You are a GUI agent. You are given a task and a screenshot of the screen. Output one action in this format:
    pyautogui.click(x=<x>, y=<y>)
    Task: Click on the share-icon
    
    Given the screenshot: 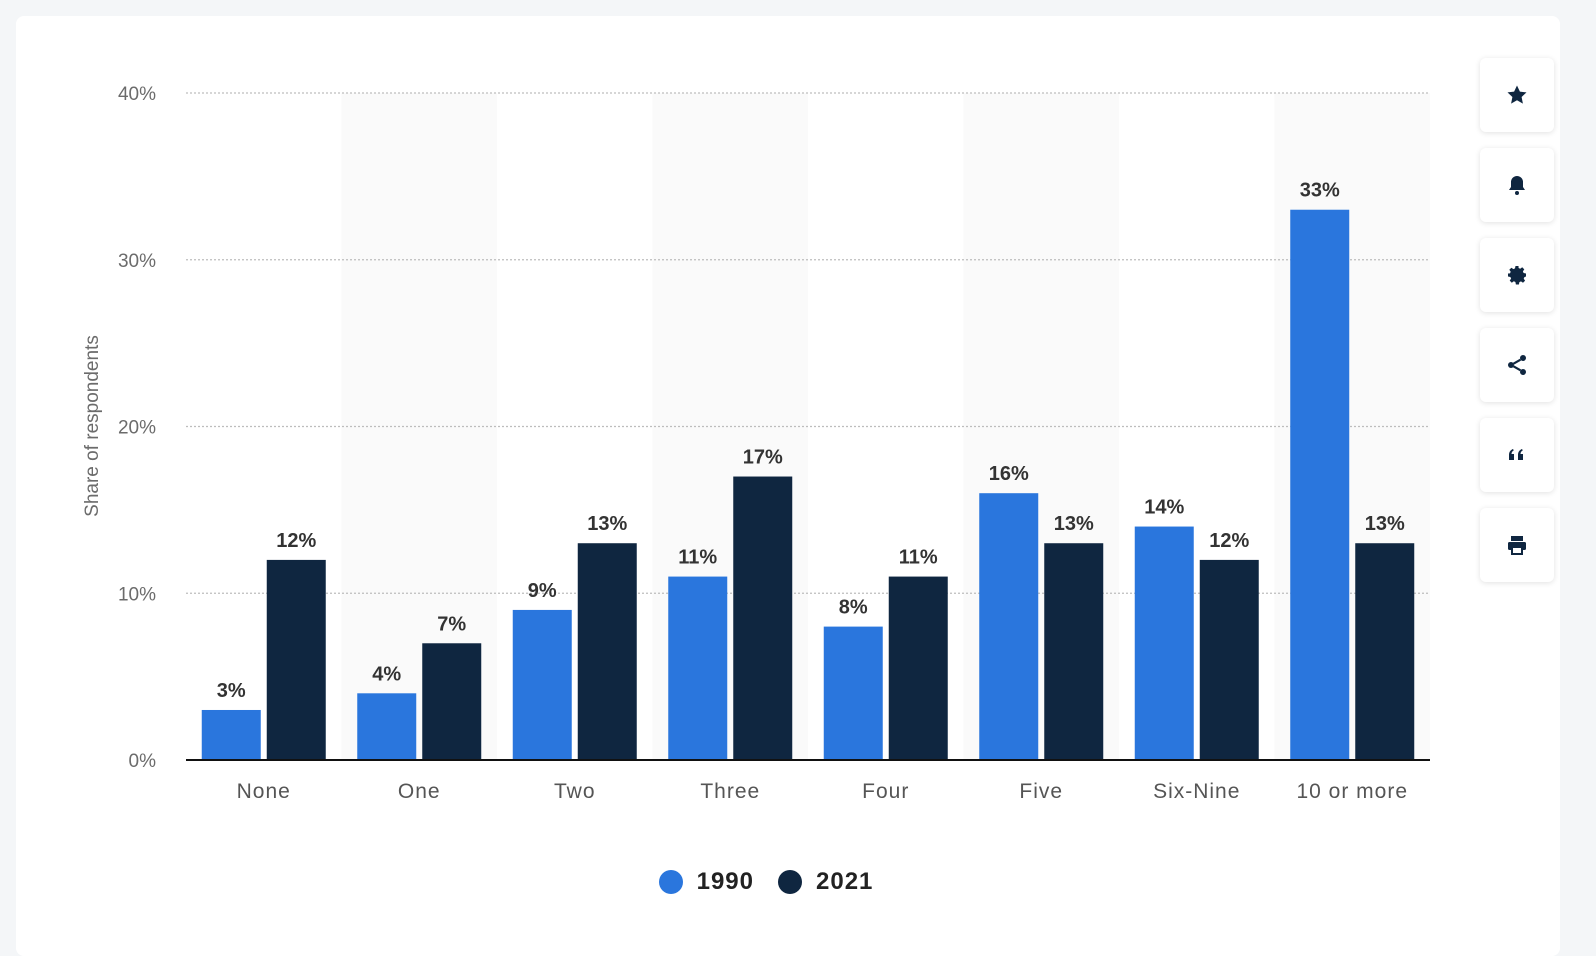 What is the action you would take?
    pyautogui.click(x=1517, y=365)
    